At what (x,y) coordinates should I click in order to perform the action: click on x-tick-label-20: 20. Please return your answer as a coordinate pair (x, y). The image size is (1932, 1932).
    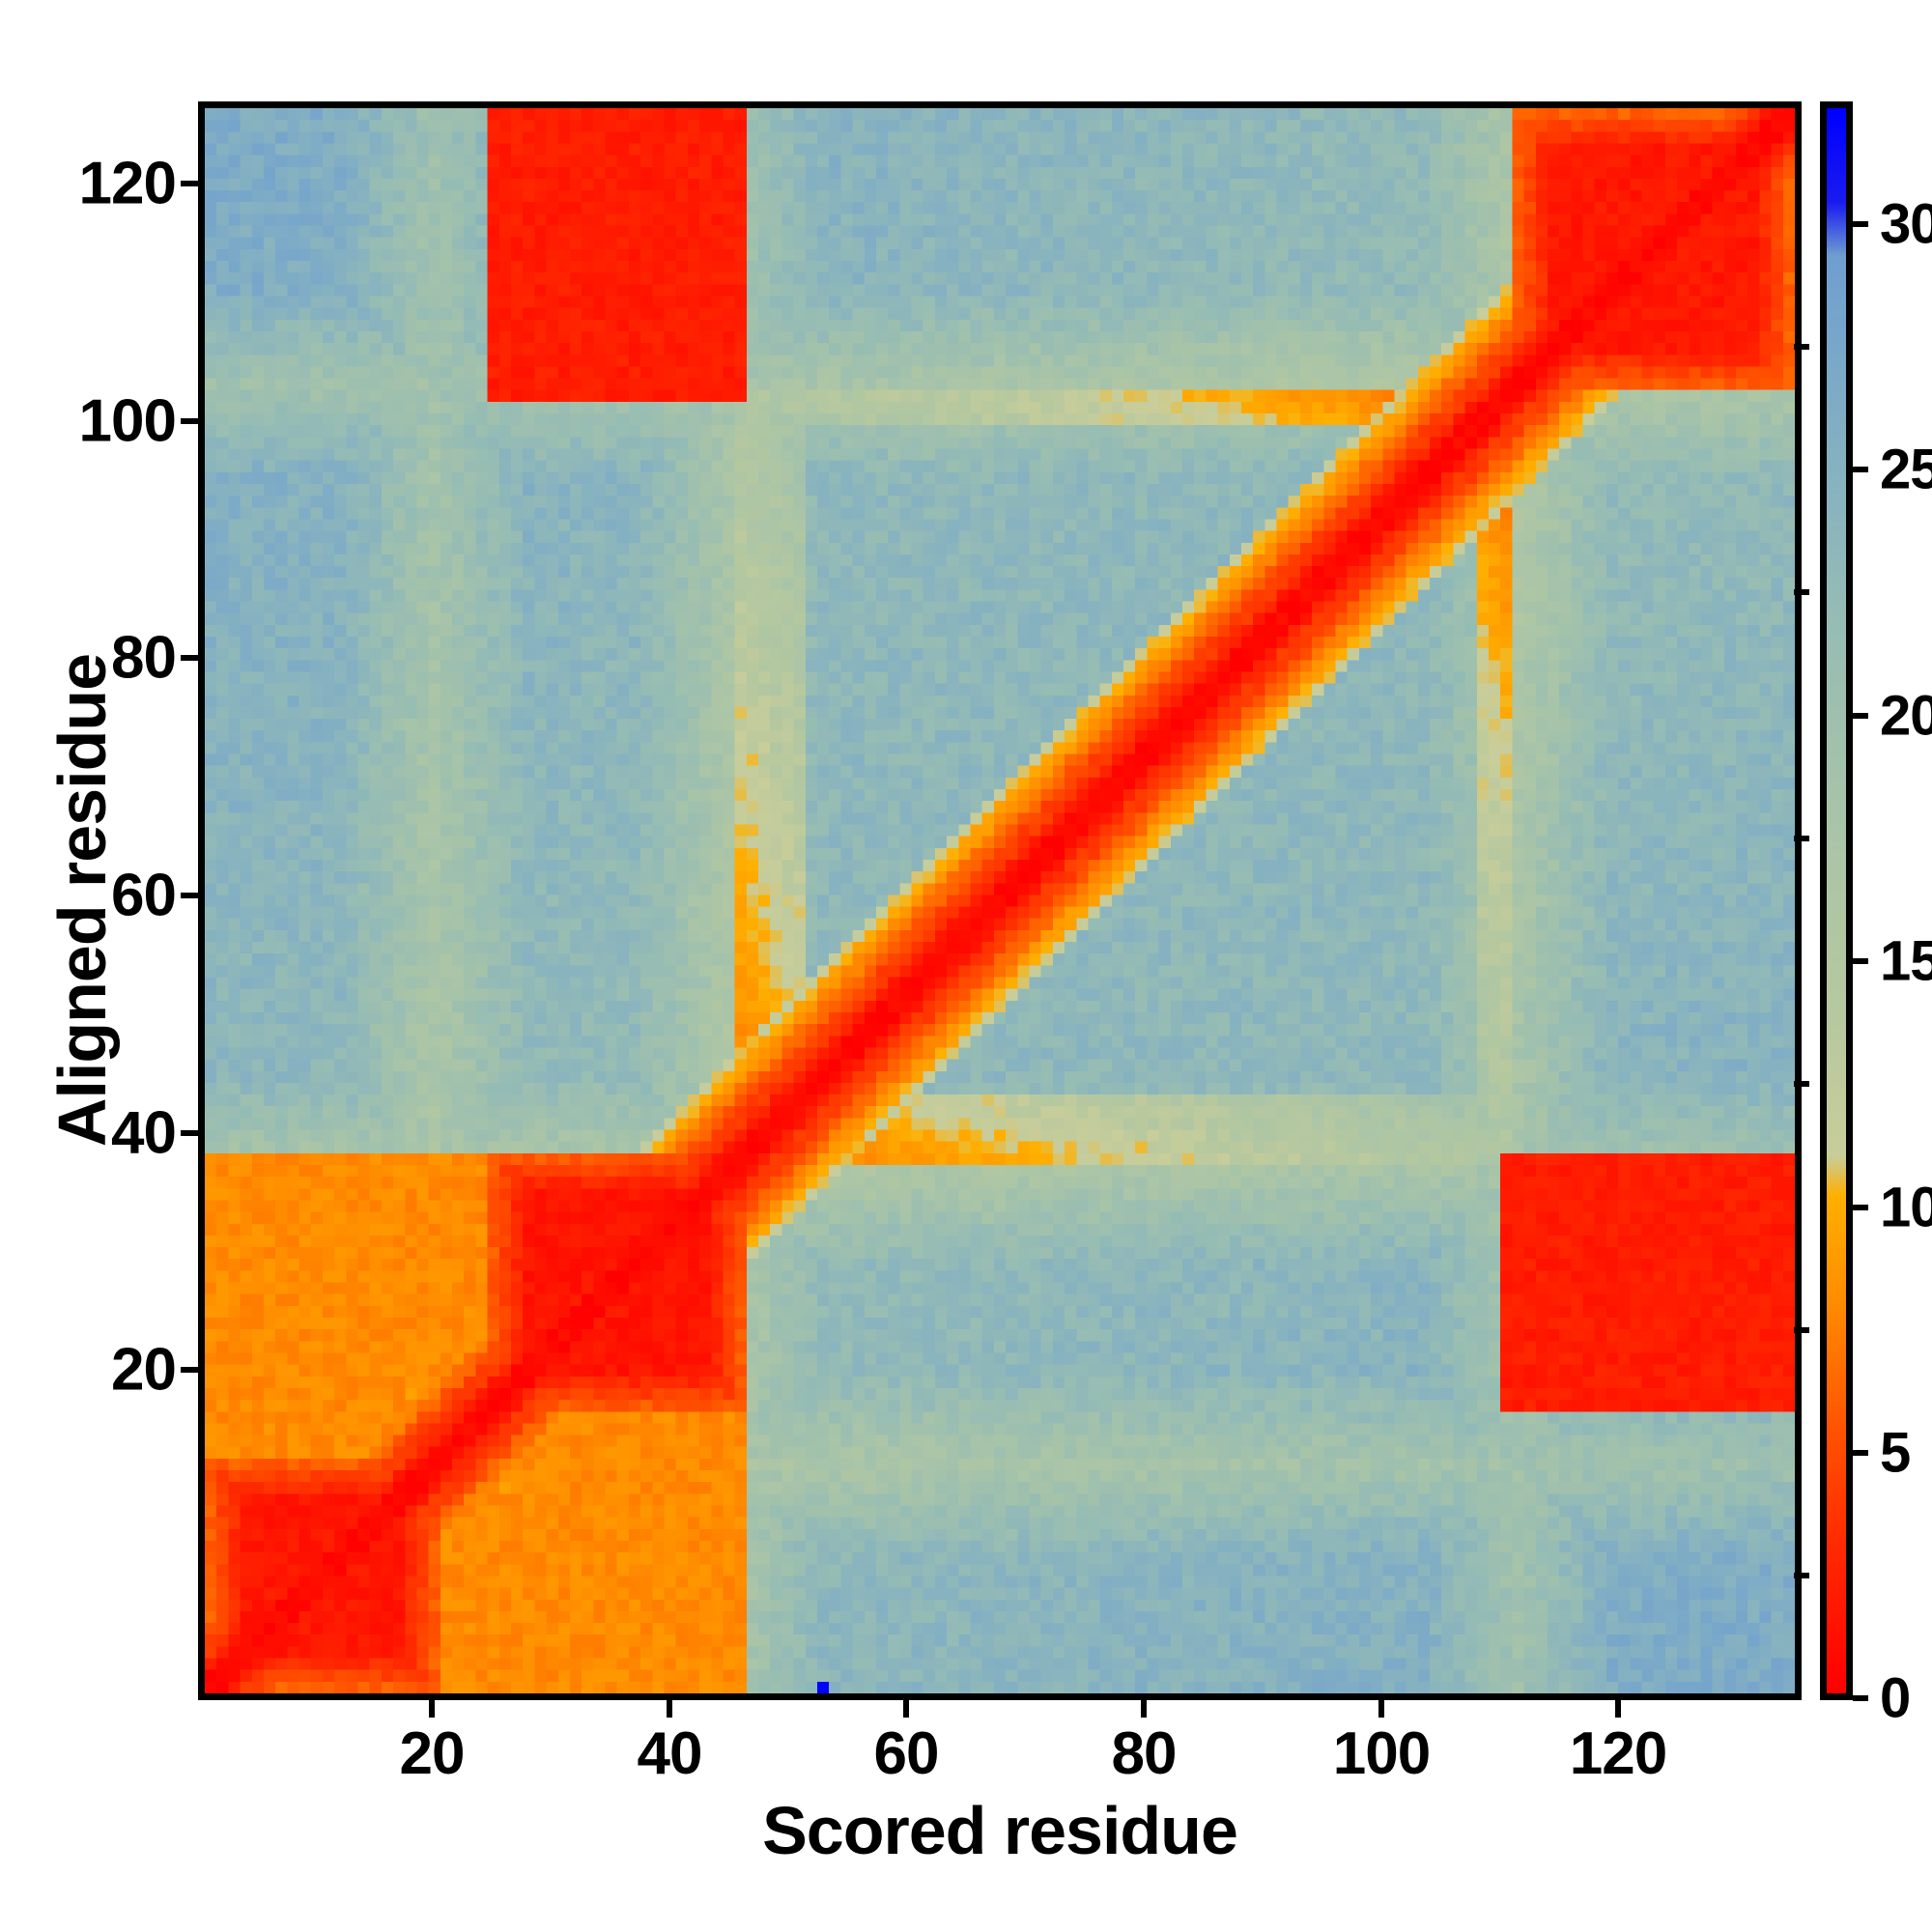
    Looking at the image, I should click on (432, 1753).